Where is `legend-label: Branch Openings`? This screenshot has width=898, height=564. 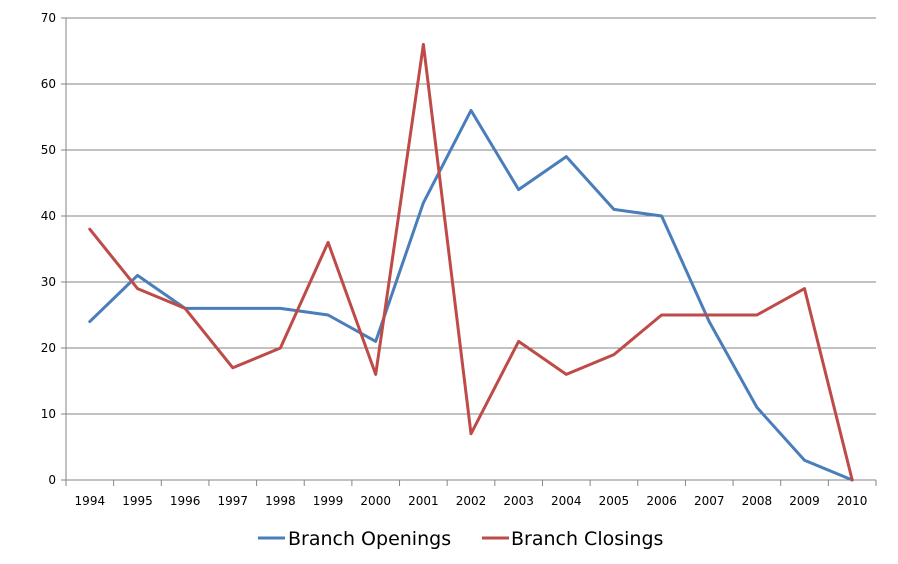
legend-label: Branch Openings is located at coordinates (369, 539).